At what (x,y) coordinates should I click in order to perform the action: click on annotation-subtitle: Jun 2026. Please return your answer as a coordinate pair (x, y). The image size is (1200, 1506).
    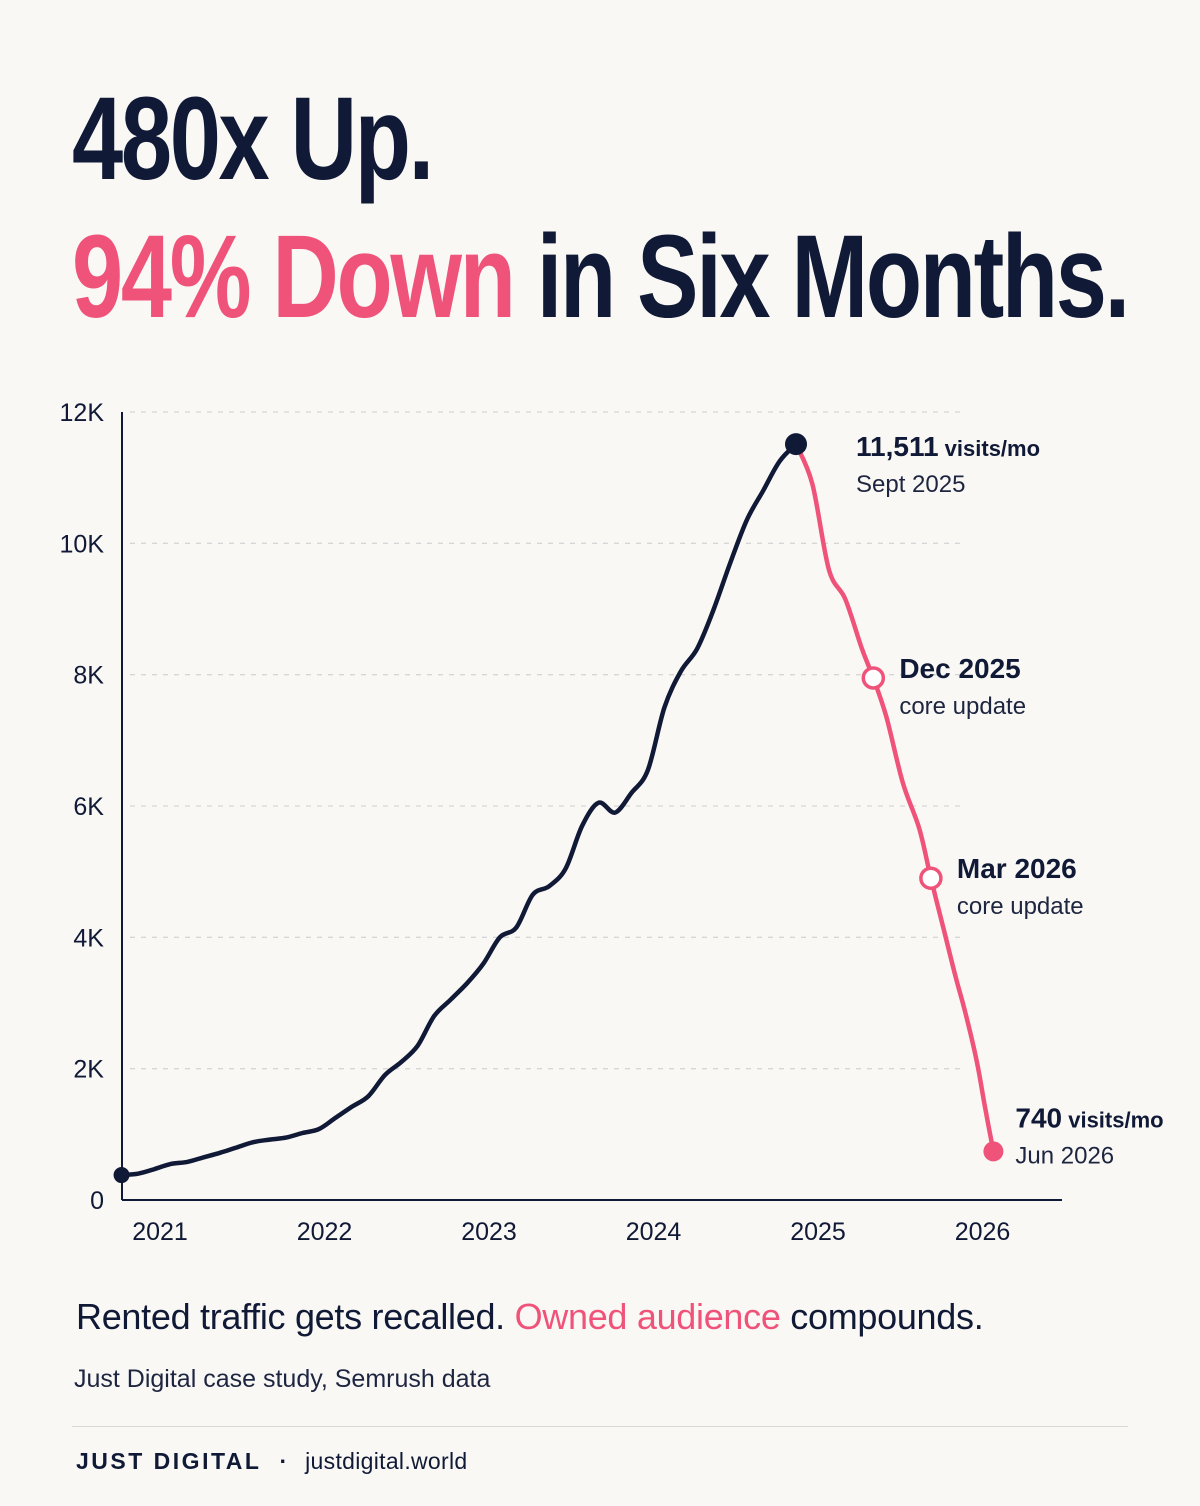
    Looking at the image, I should click on (1064, 1155).